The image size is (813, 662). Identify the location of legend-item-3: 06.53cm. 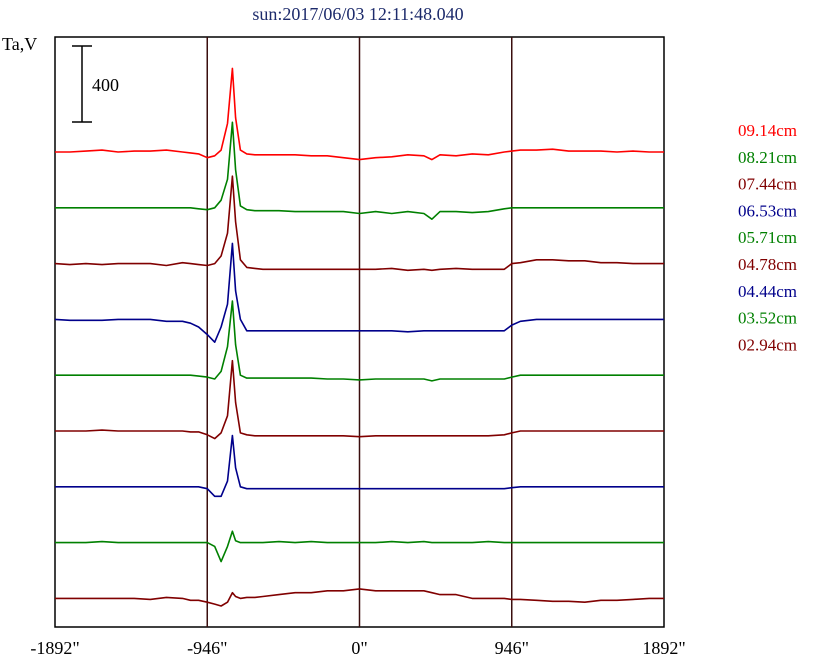
(767, 210).